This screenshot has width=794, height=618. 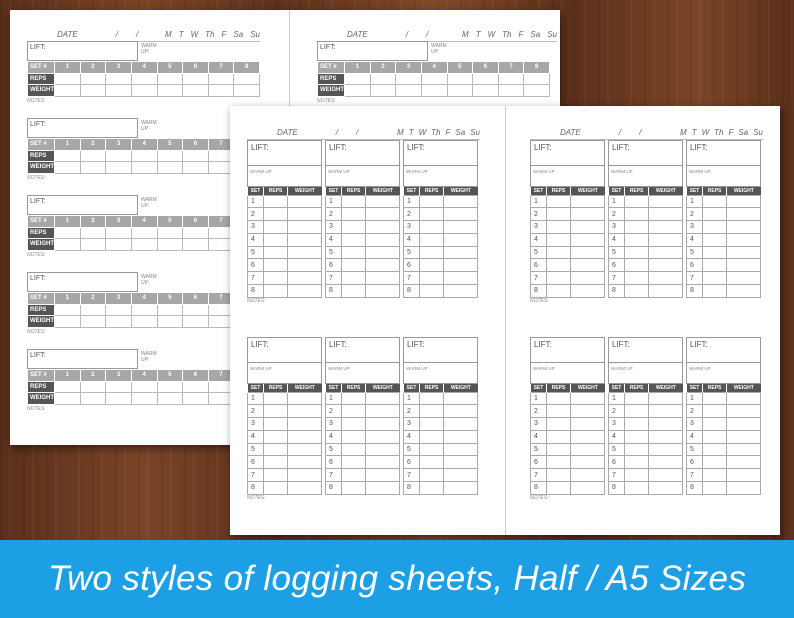 I want to click on weekday-label: T, so click(x=181, y=34).